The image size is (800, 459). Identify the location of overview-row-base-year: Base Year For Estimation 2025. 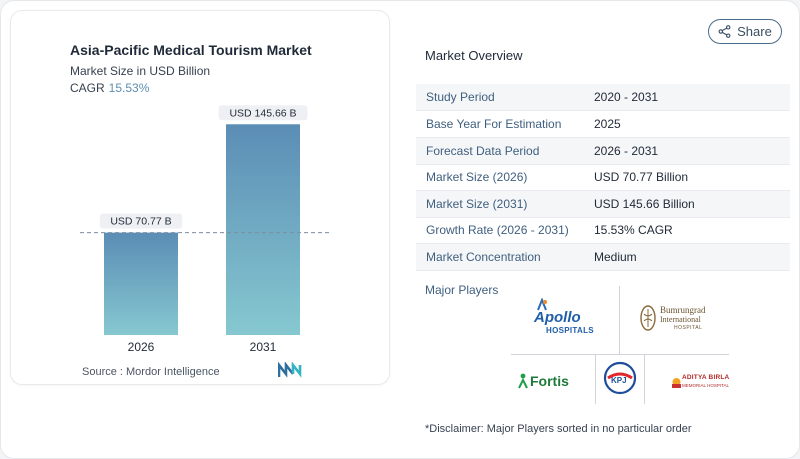
(603, 124).